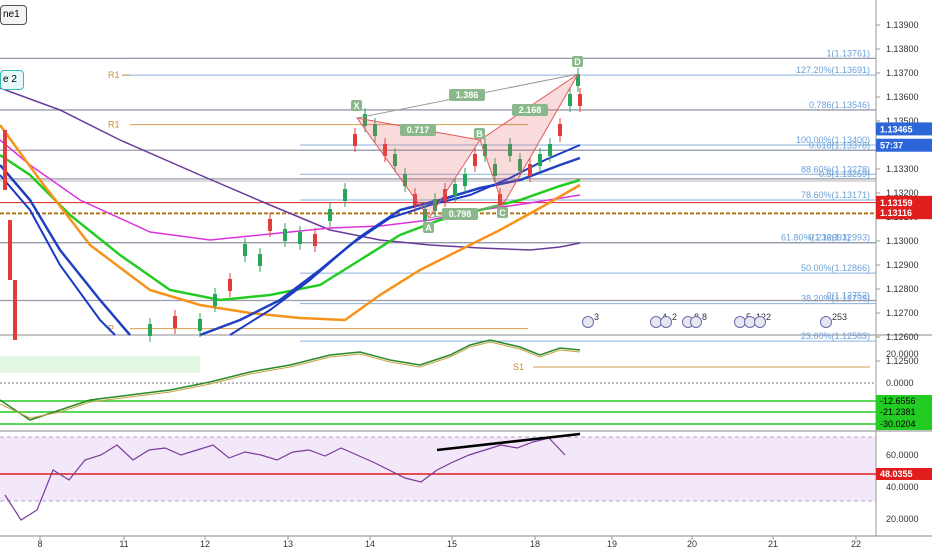 This screenshot has width=932, height=550. I want to click on rsi-level-label: 48.0355, so click(896, 474).